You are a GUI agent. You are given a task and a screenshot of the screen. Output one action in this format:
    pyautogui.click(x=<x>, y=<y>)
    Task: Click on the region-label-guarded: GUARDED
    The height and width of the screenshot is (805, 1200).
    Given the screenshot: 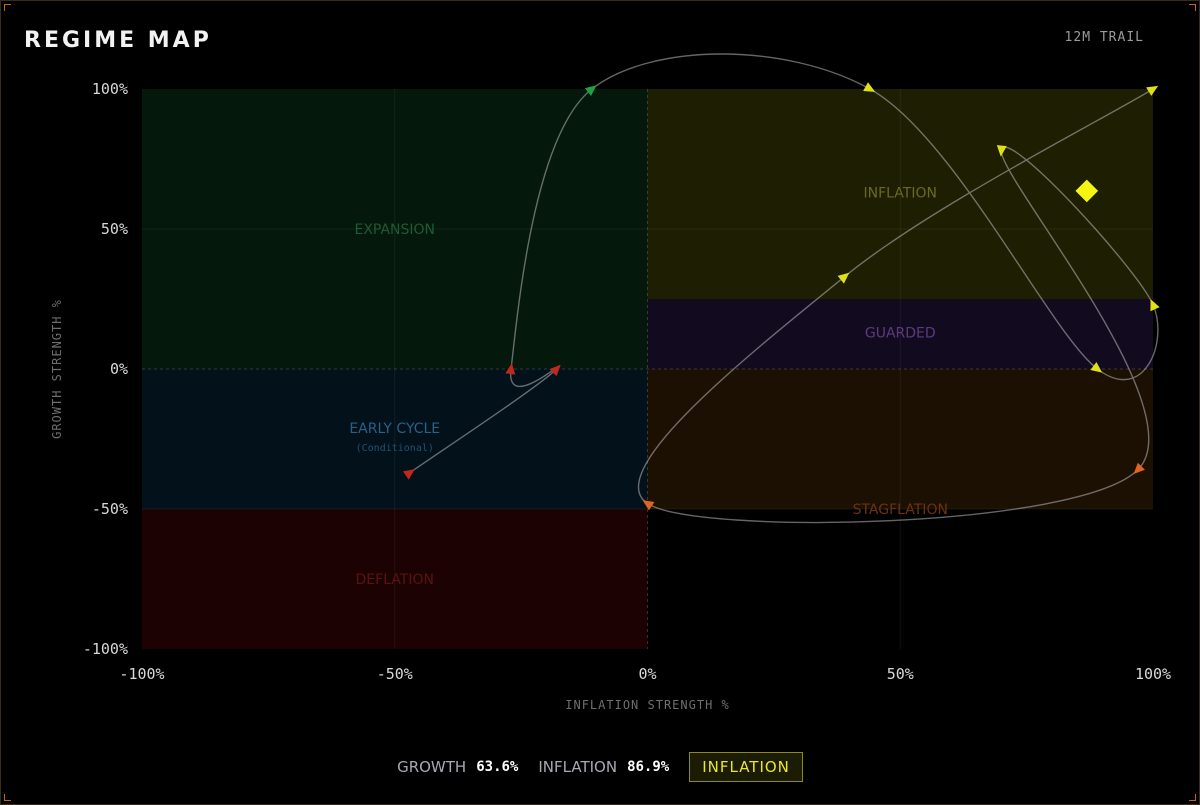 What is the action you would take?
    pyautogui.click(x=900, y=334)
    